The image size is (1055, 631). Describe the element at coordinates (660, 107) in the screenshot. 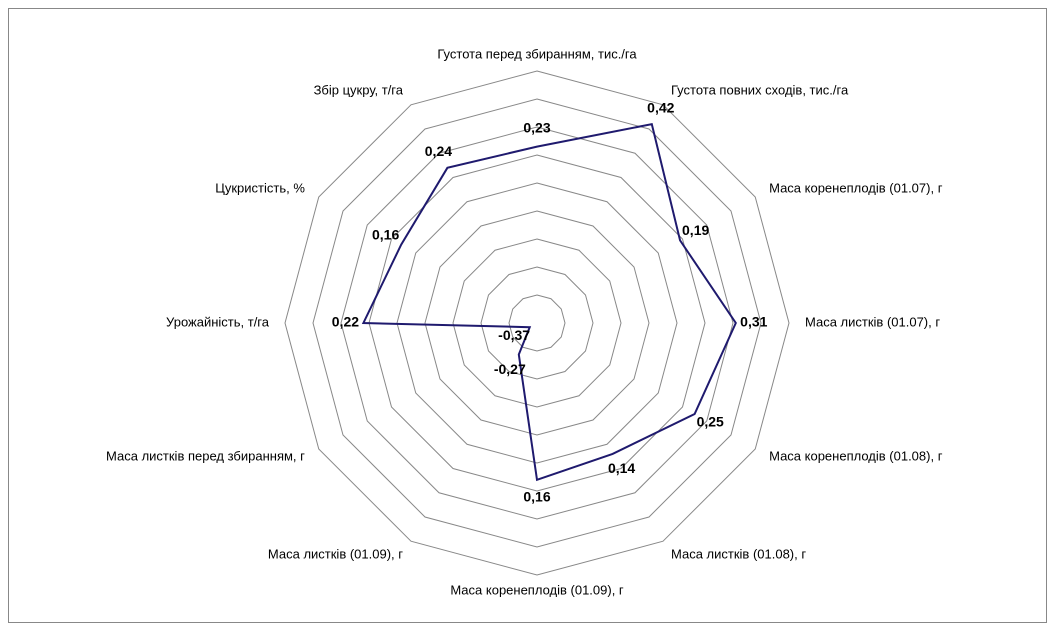

I see `value-label: 0,42` at that location.